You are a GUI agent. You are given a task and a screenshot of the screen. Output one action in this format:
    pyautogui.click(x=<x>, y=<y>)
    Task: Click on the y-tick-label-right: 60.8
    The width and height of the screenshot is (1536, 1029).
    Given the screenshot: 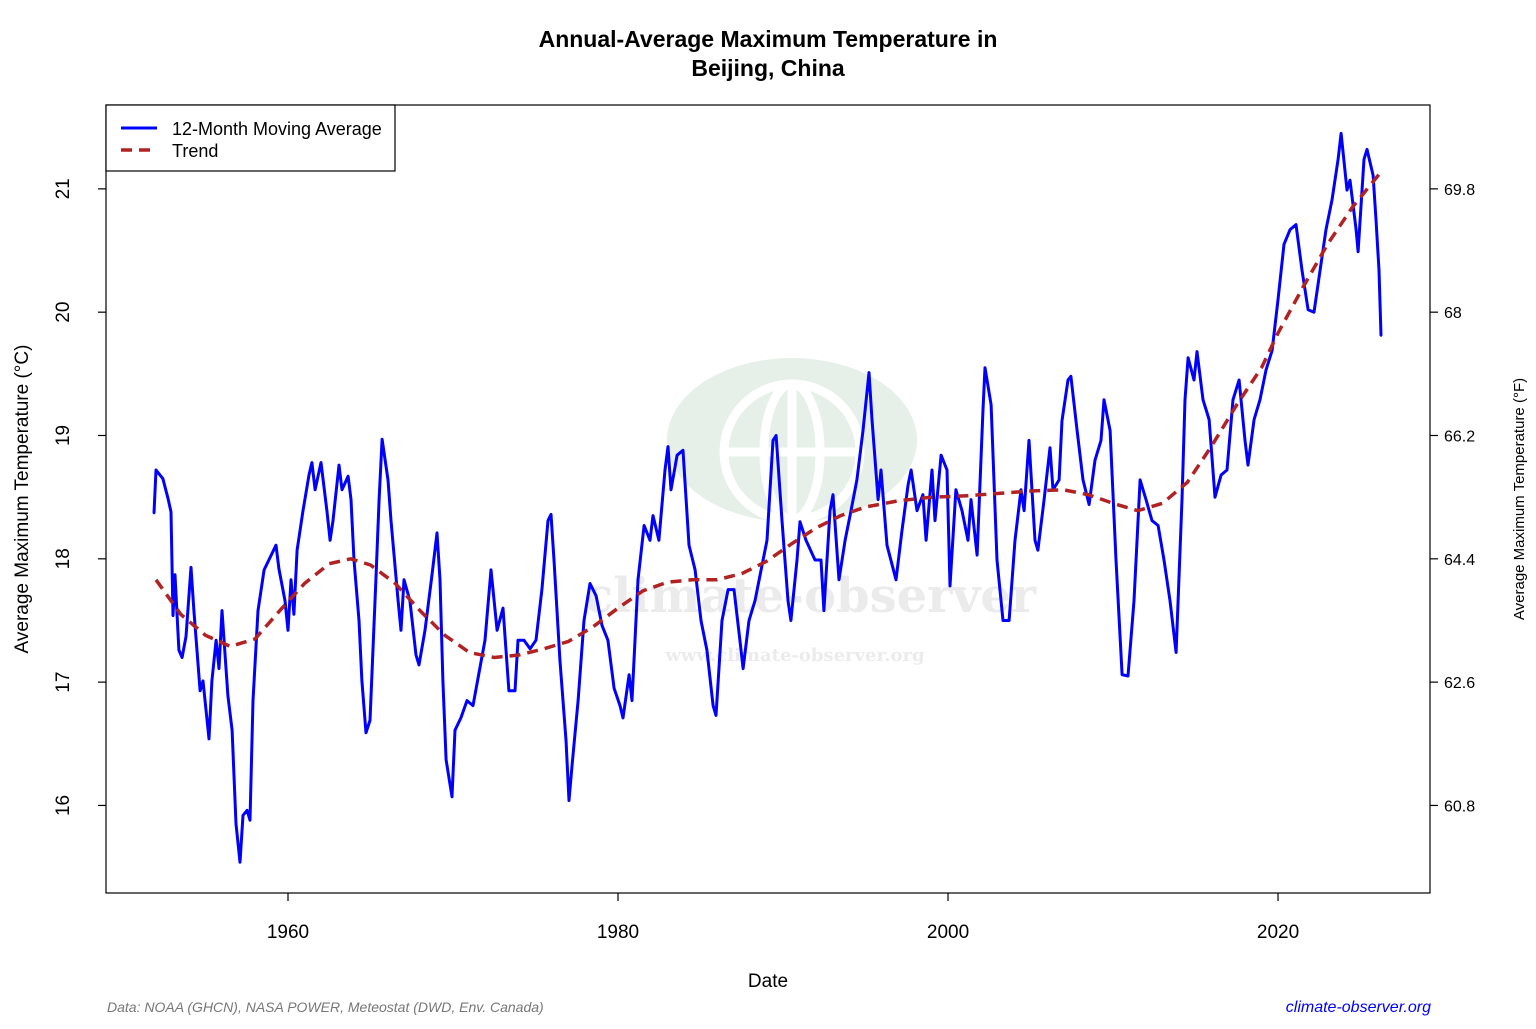 What is the action you would take?
    pyautogui.click(x=1459, y=806)
    